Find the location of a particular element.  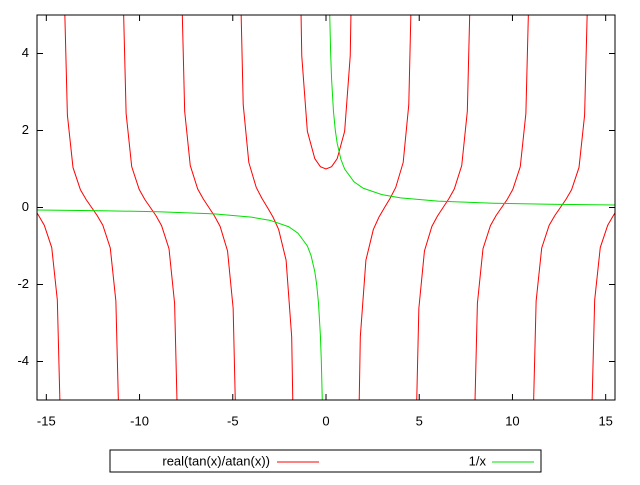

y-tick-label: -2 is located at coordinates (23, 283).